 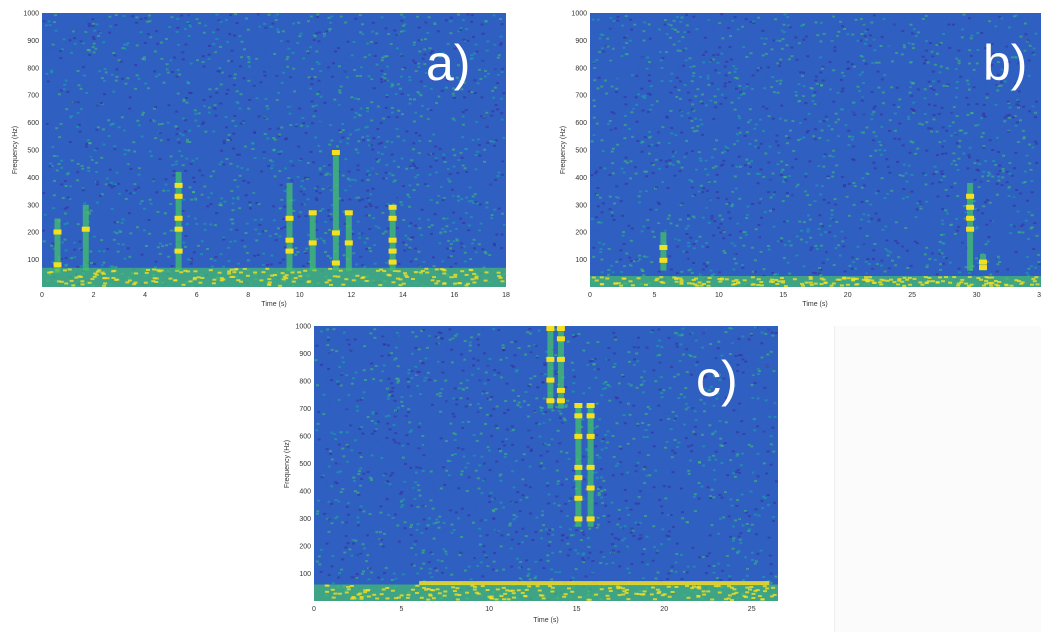 I want to click on y-tick-label: 1000, so click(x=31, y=14).